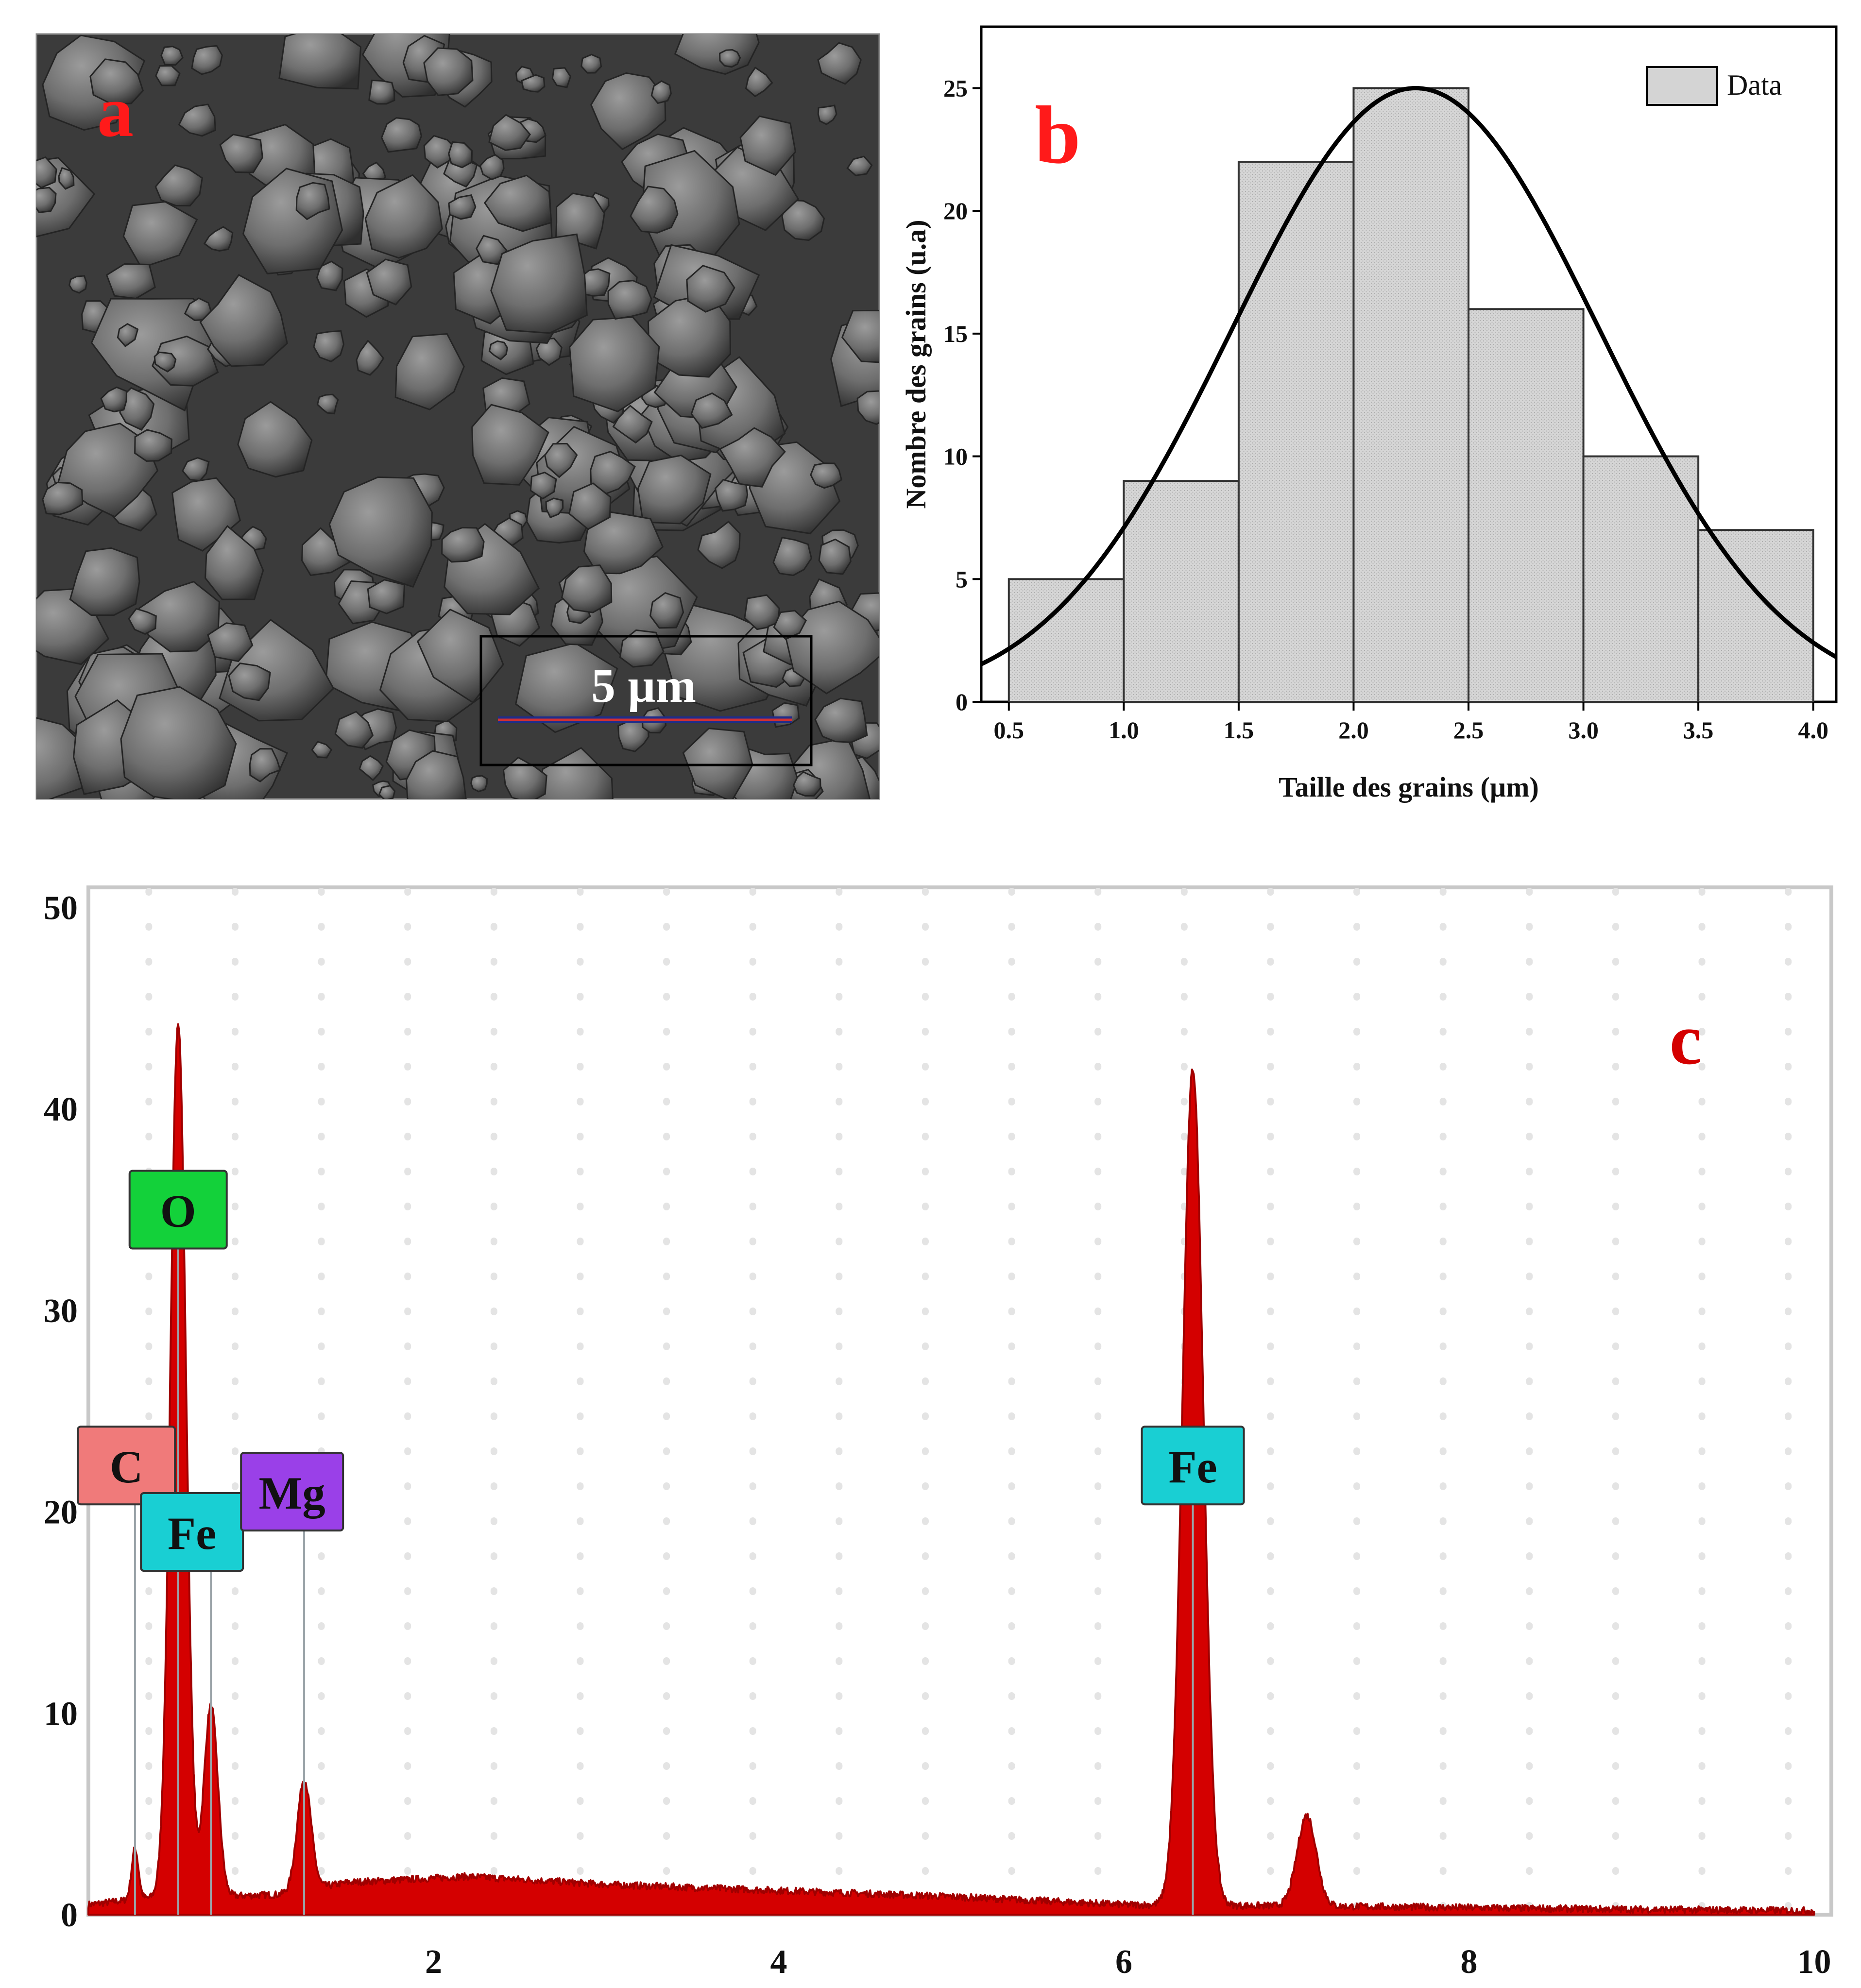 Image resolution: width=1861 pixels, height=1988 pixels. What do you see at coordinates (61, 1513) in the screenshot?
I see `eds-y-tick-label: 20` at bounding box center [61, 1513].